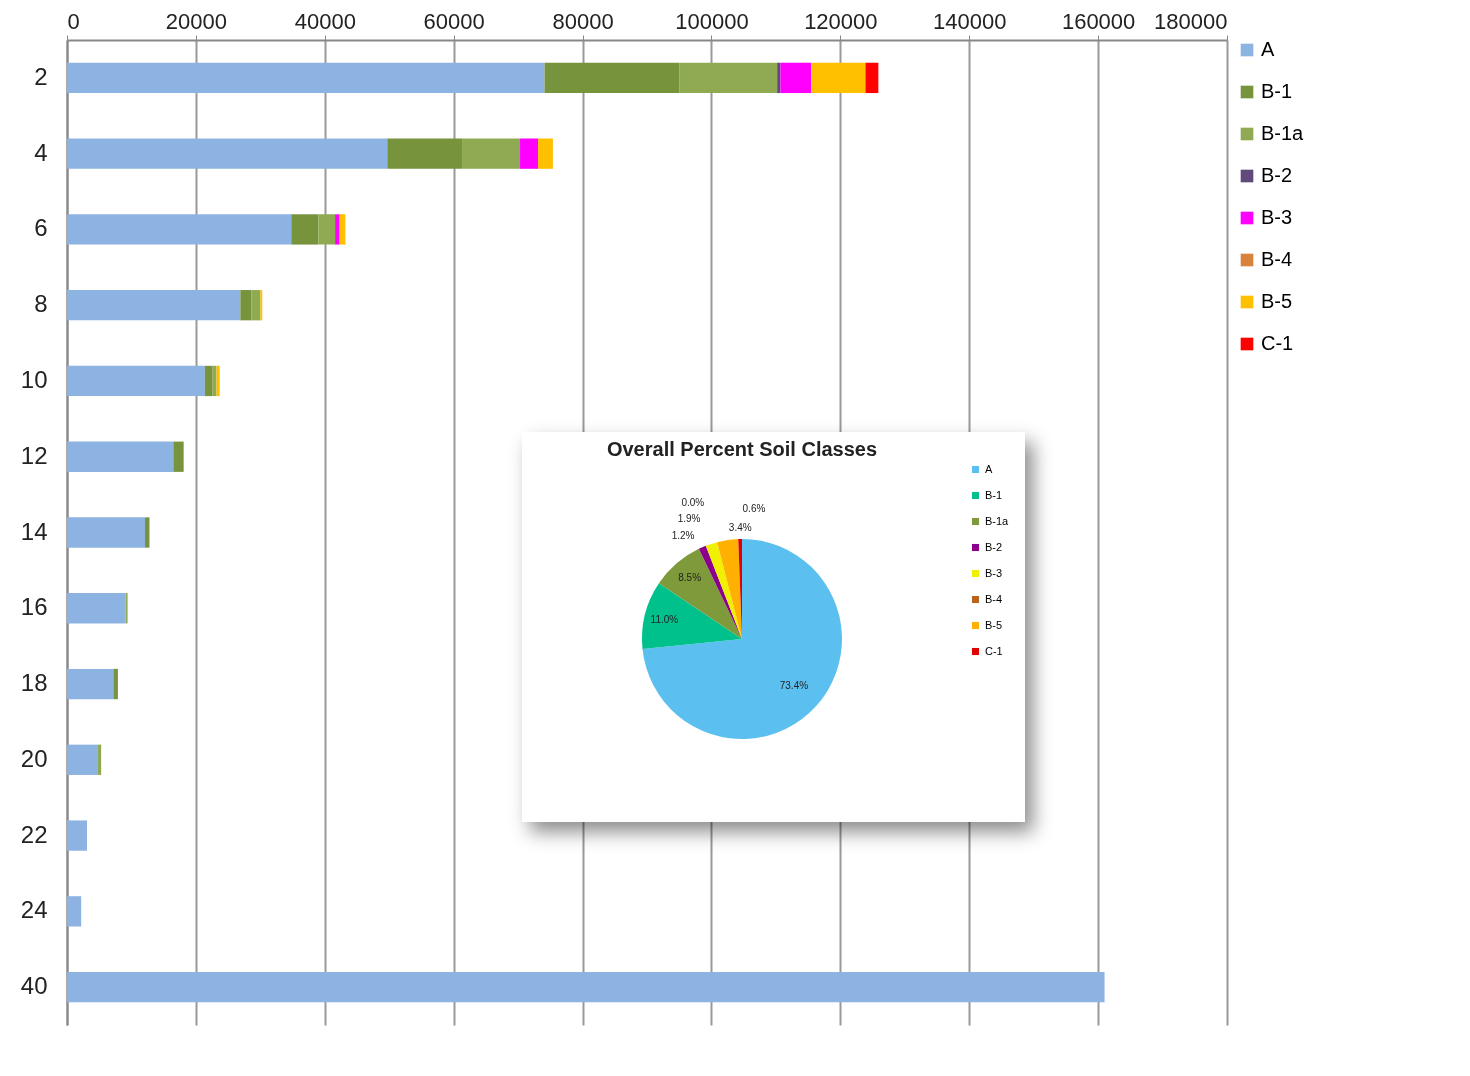 This screenshot has height=1076, width=1470. What do you see at coordinates (34, 455) in the screenshot?
I see `y-tick-label: 12` at bounding box center [34, 455].